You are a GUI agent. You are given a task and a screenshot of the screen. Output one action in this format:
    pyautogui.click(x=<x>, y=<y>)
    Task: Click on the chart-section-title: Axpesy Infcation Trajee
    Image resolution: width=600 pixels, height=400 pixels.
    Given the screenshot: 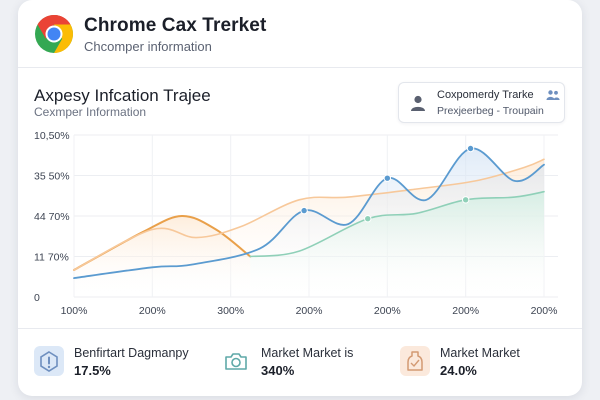 What is the action you would take?
    pyautogui.click(x=122, y=95)
    